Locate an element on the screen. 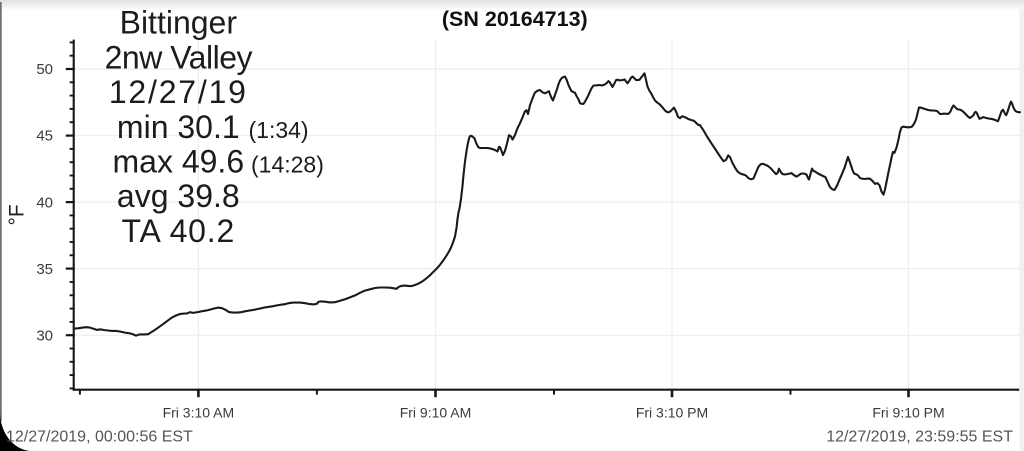  svg-text: Fri 9:10 PM is located at coordinates (908, 413).